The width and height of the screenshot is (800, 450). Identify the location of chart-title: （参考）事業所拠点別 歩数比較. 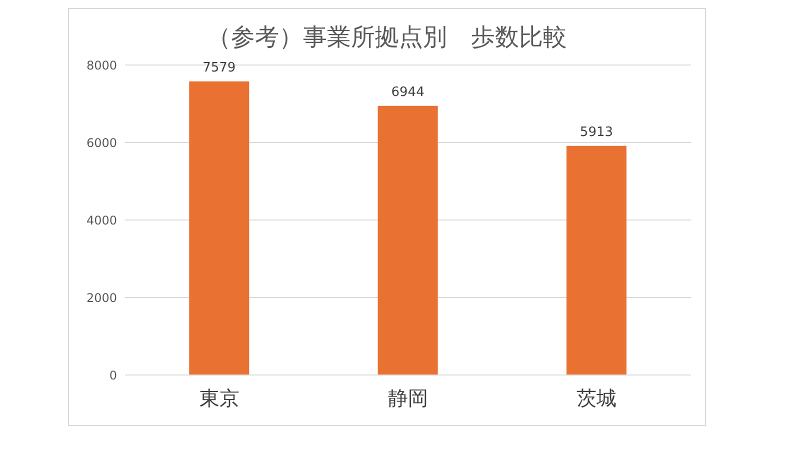
(387, 37).